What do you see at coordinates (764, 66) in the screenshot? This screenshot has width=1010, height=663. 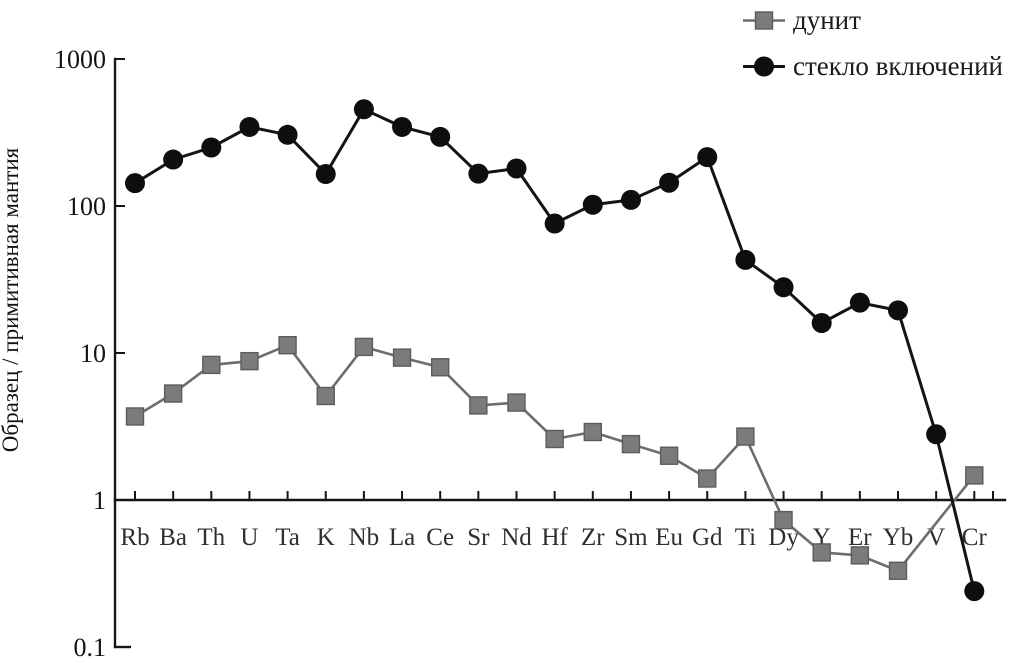 I see `legend-circle-marker-icon` at bounding box center [764, 66].